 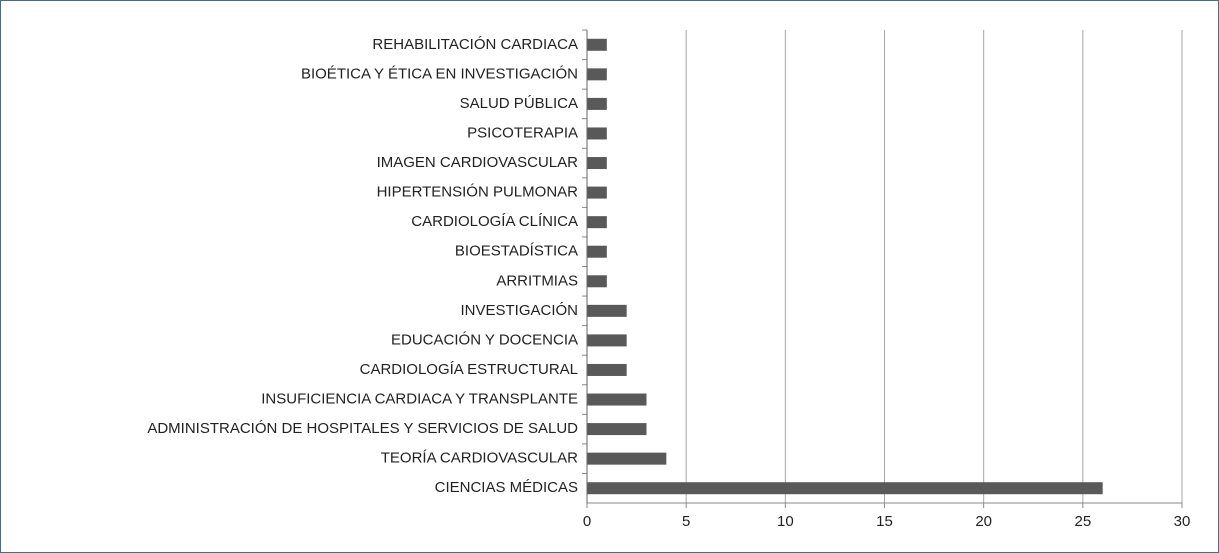 What do you see at coordinates (686, 521) in the screenshot?
I see `x-tick-label: 5` at bounding box center [686, 521].